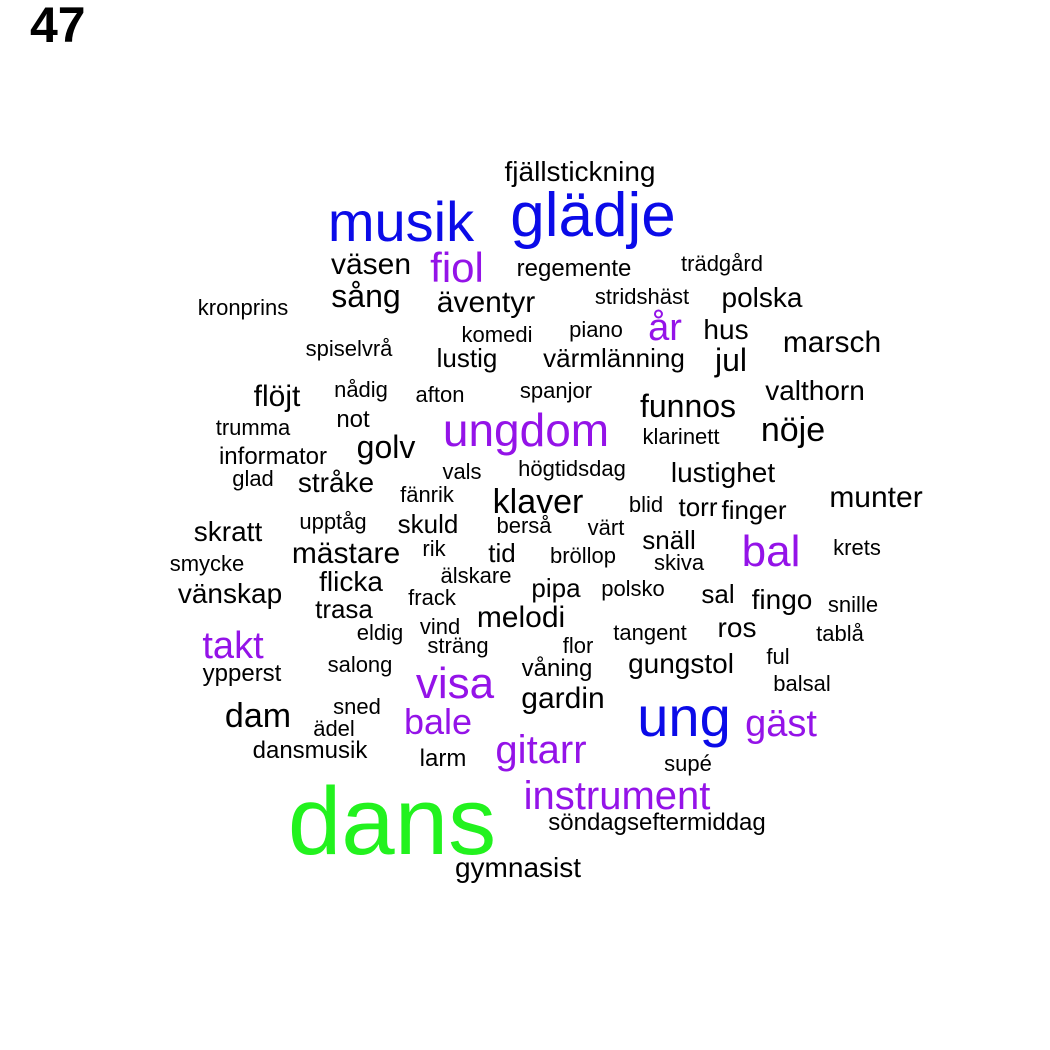 Image resolution: width=1050 pixels, height=1050 pixels. I want to click on cloud-word: frack, so click(432, 597).